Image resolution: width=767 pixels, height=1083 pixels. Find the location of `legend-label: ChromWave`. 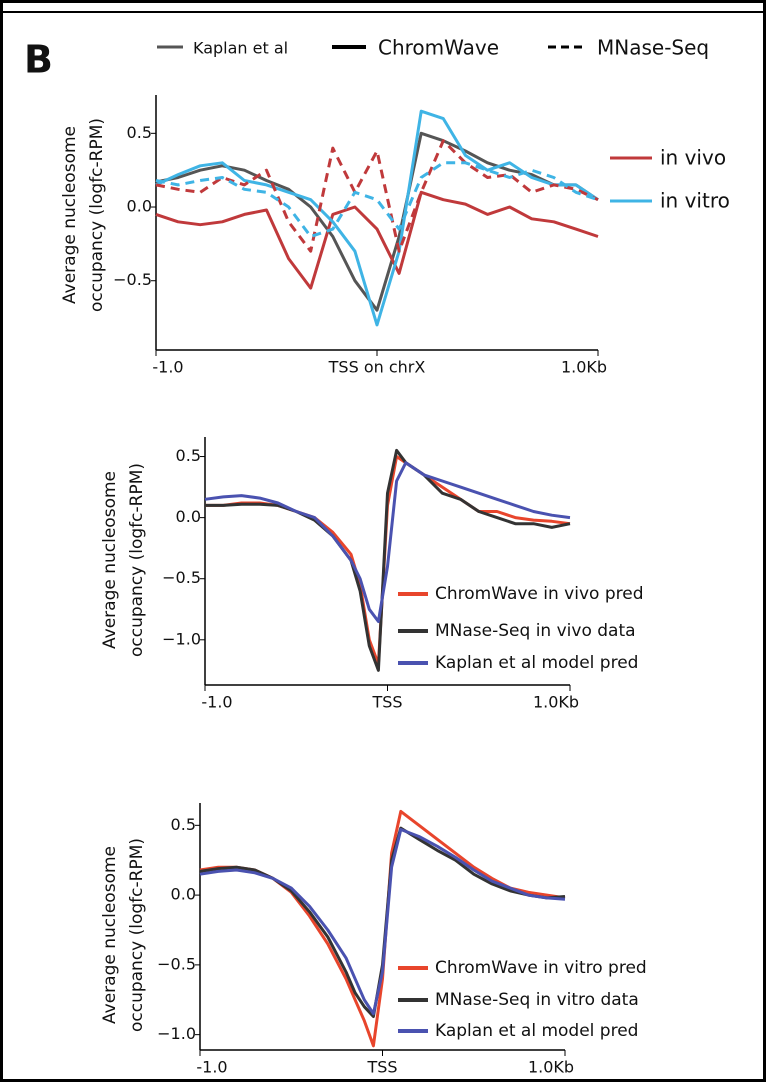

legend-label: ChromWave is located at coordinates (438, 48).